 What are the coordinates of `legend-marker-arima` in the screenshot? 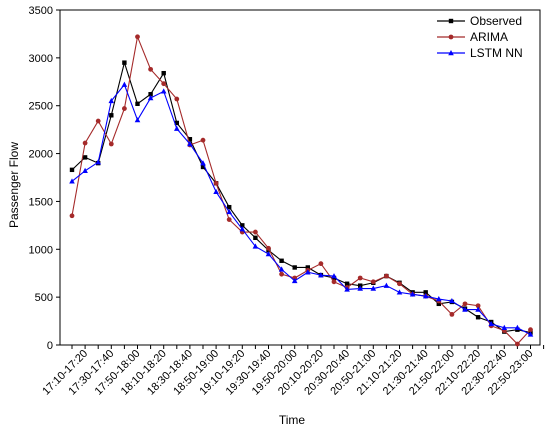 It's located at (451, 37).